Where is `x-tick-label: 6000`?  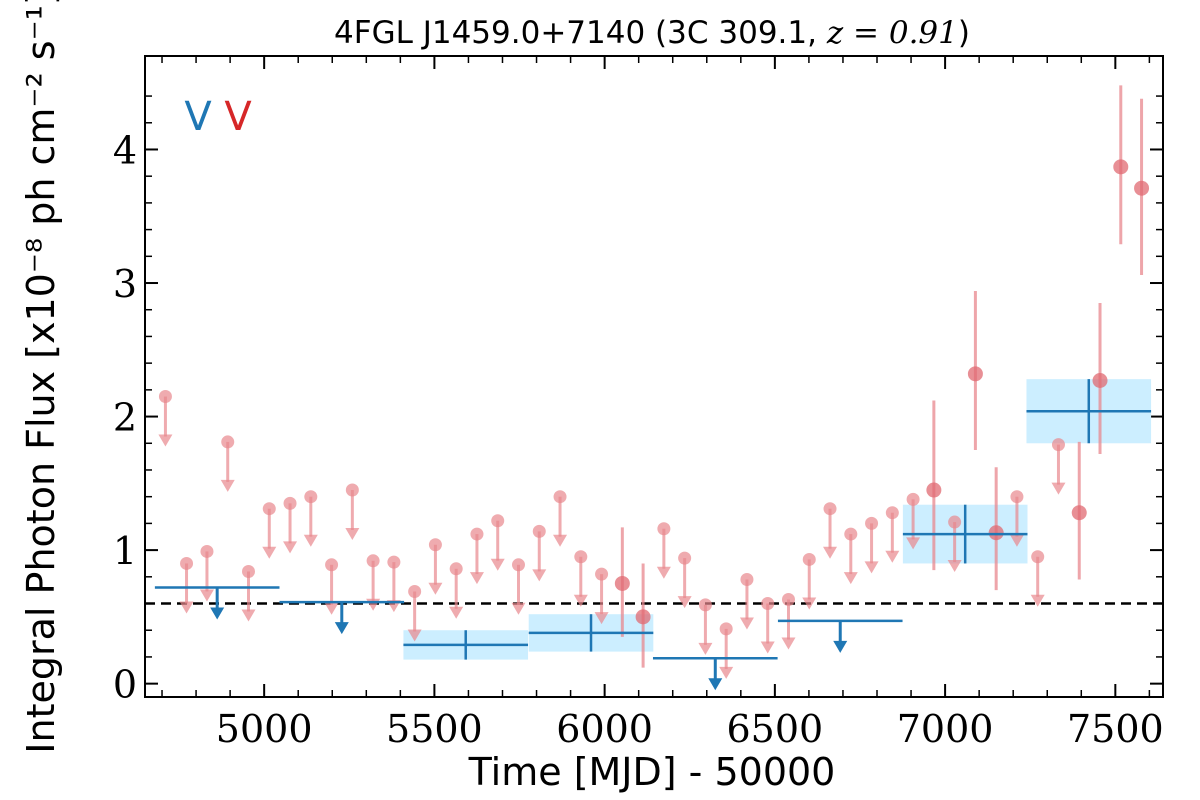
x-tick-label: 6000 is located at coordinates (604, 729).